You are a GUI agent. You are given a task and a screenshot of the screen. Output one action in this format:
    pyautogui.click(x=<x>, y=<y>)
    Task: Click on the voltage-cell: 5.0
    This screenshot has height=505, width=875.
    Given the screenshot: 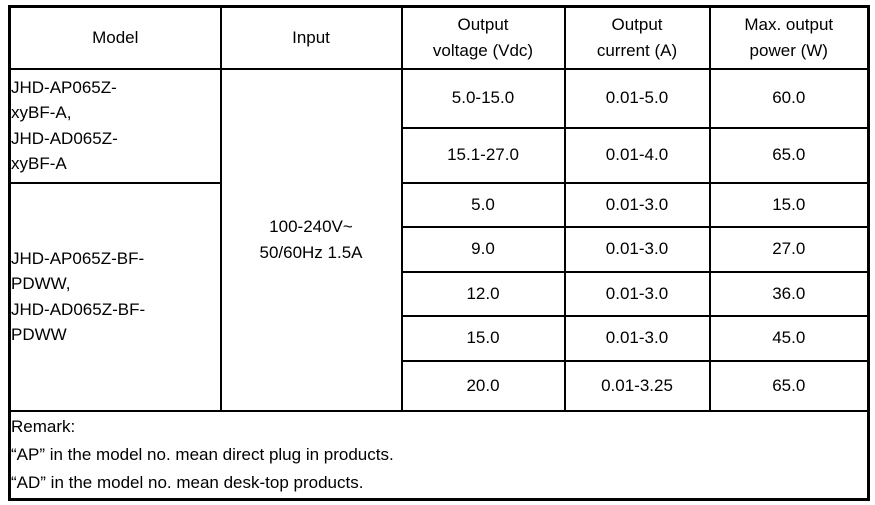 What is the action you would take?
    pyautogui.click(x=483, y=204)
    